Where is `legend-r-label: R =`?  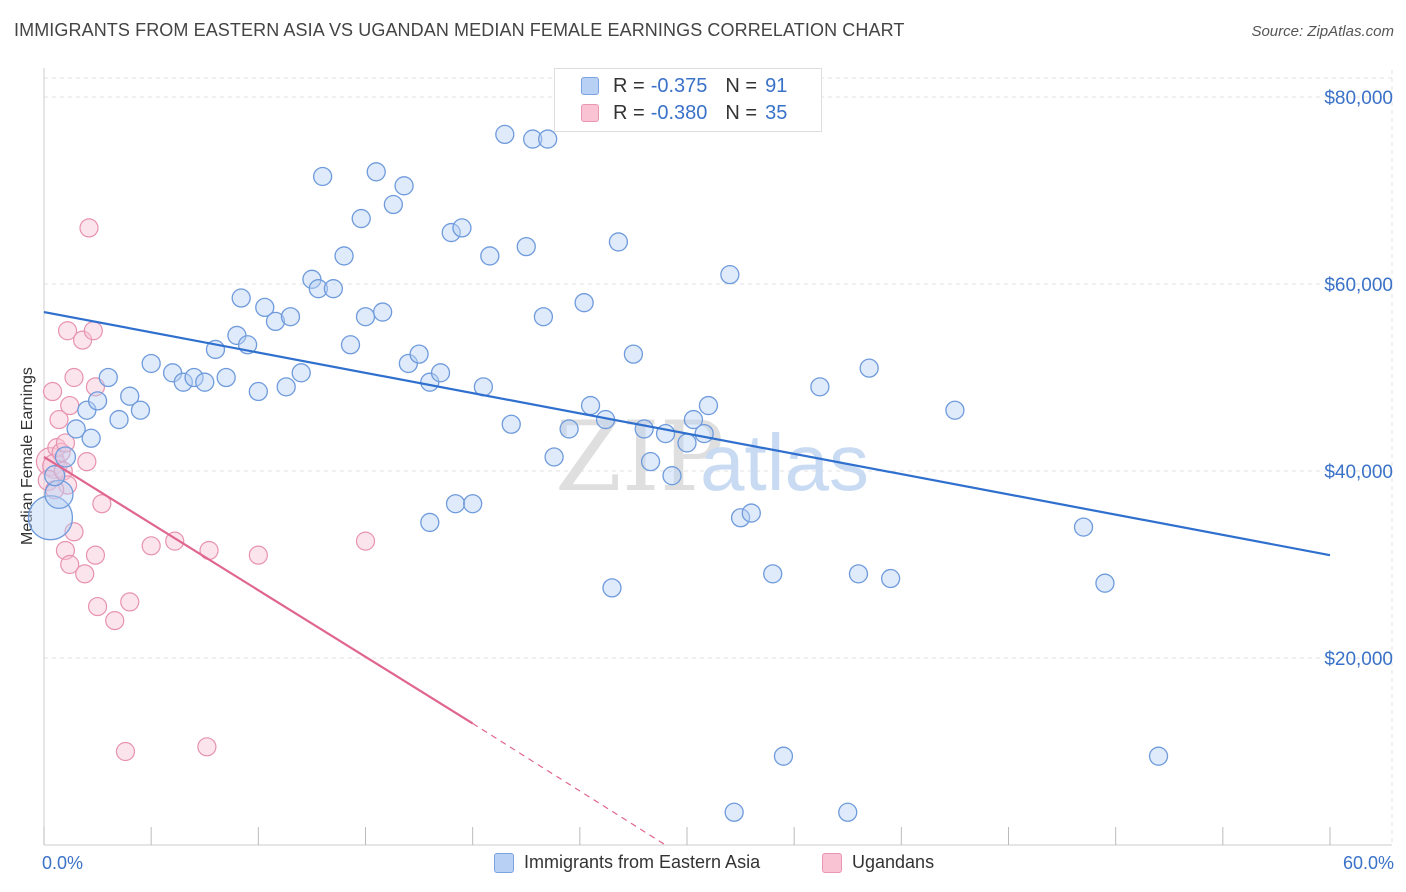 legend-r-label: R = is located at coordinates (629, 85).